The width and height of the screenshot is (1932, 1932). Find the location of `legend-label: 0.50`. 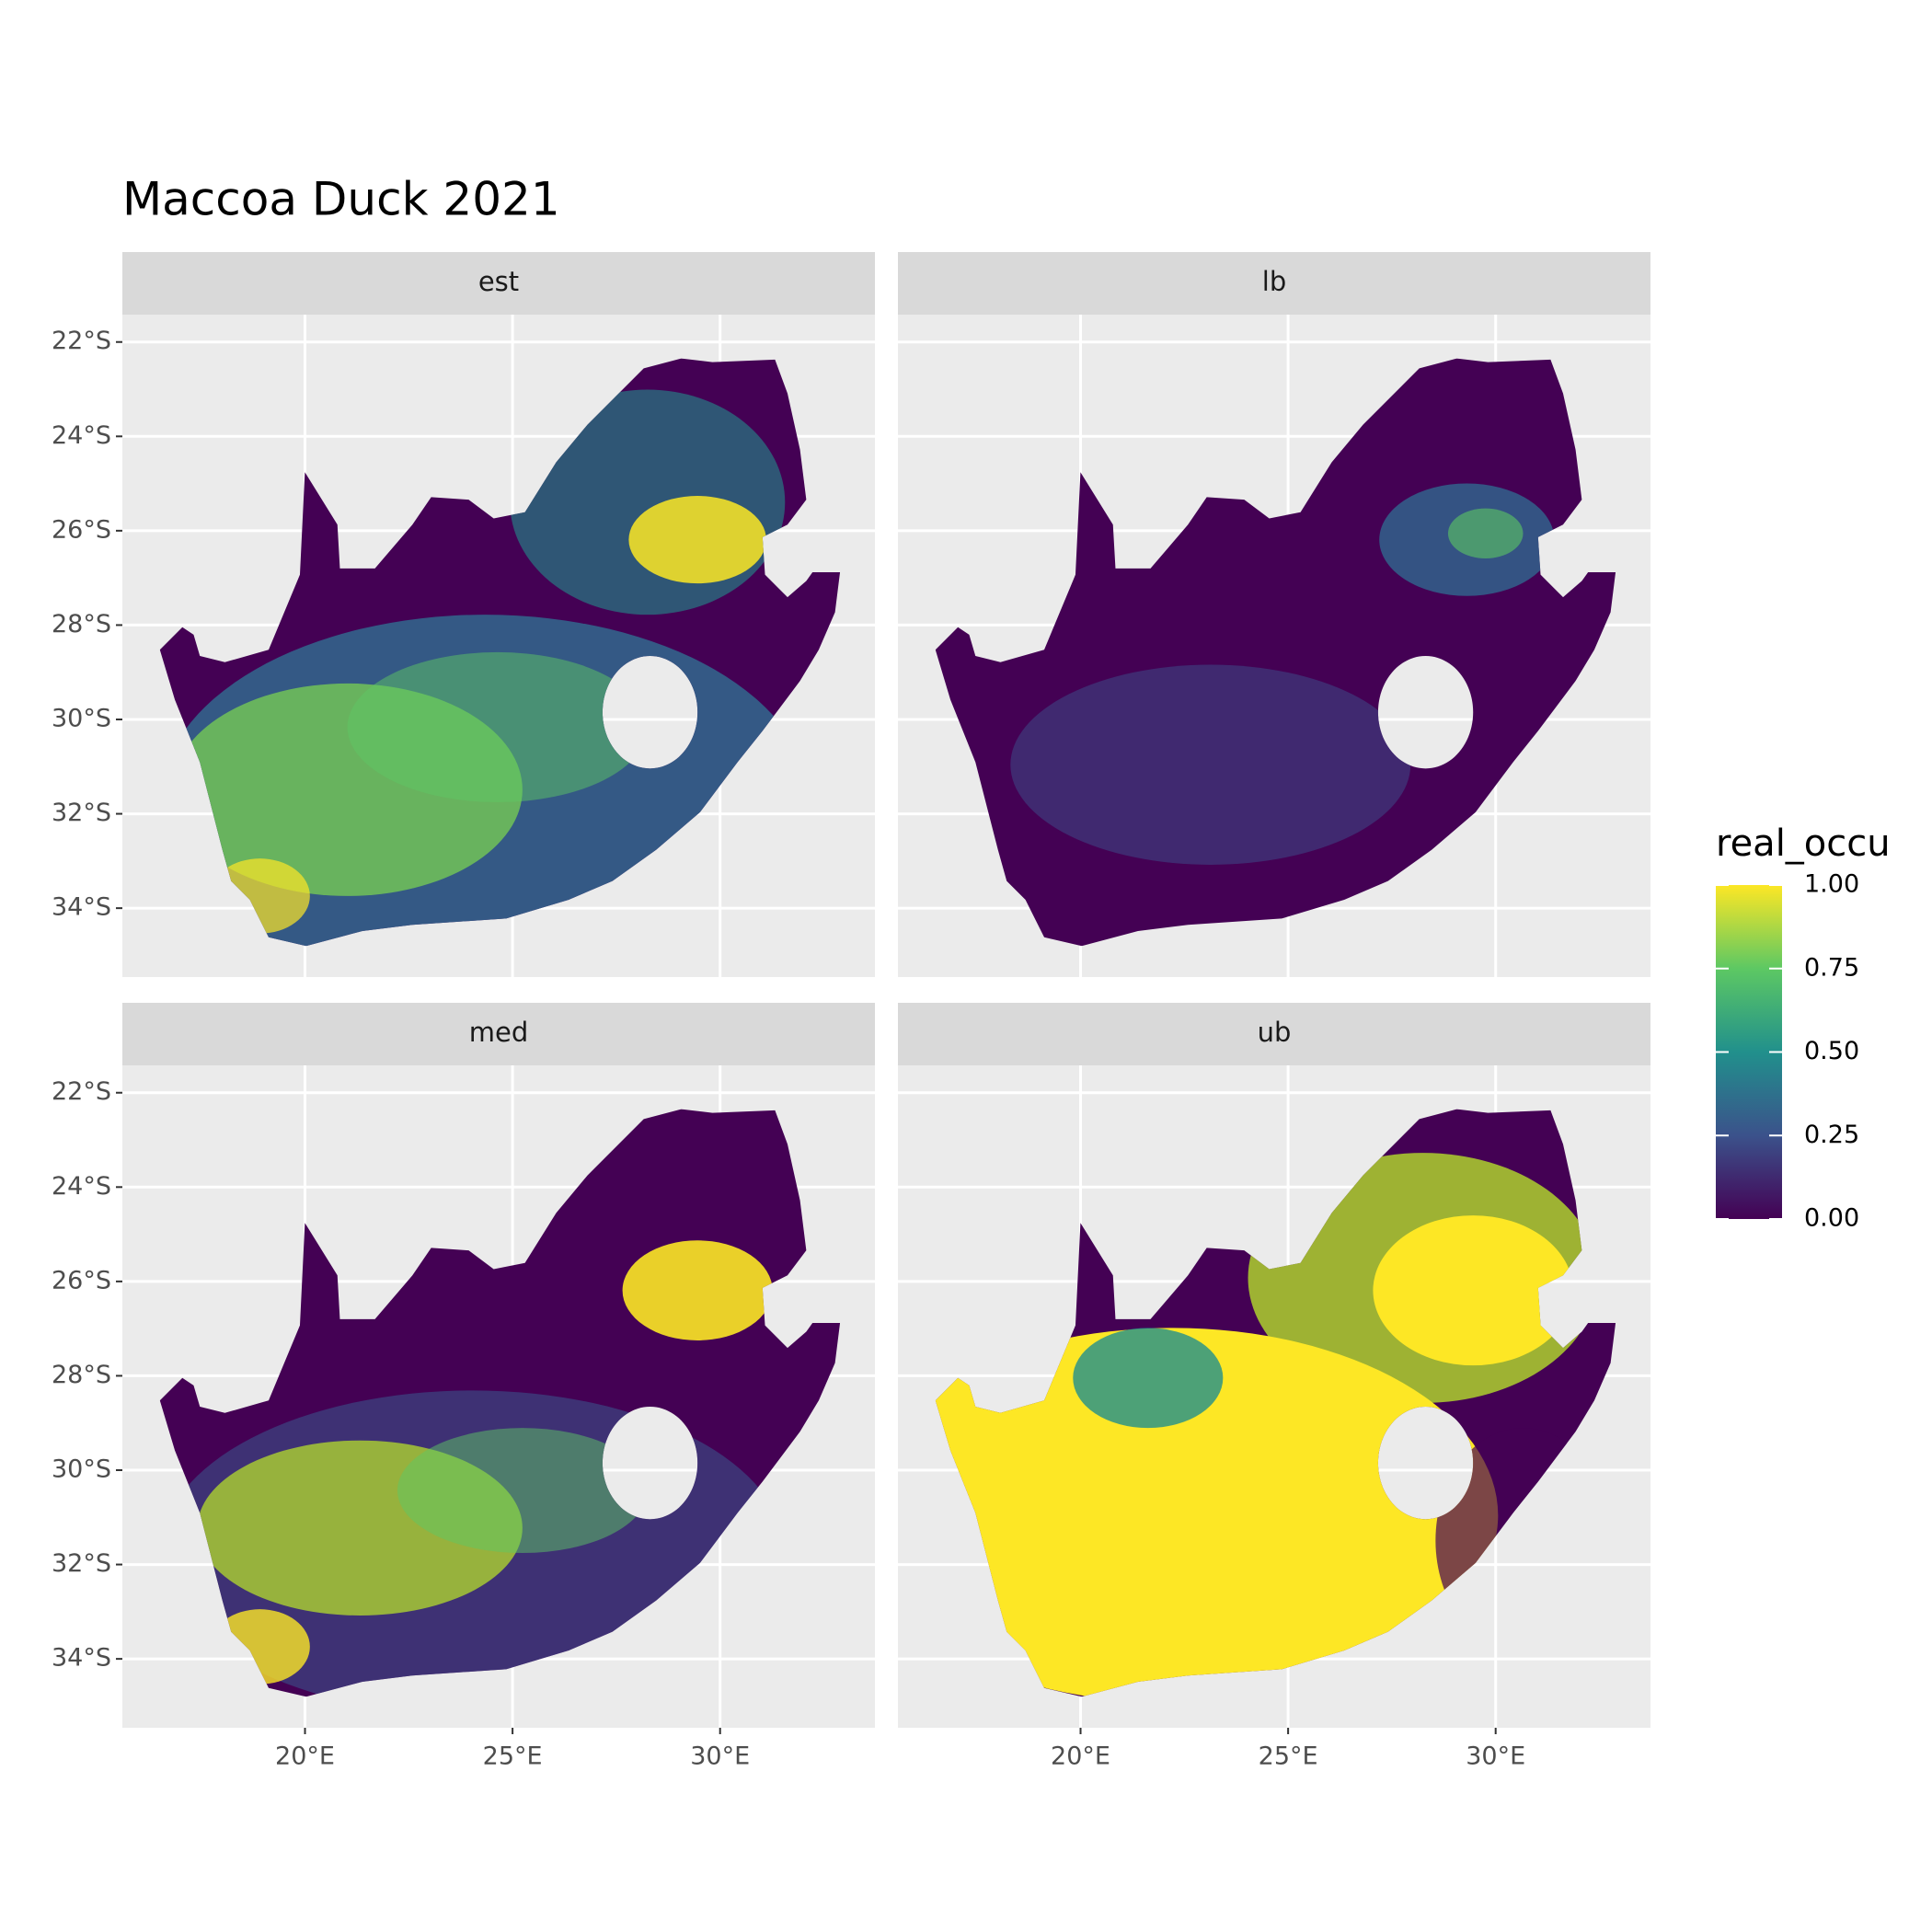

legend-label: 0.50 is located at coordinates (1831, 1051).